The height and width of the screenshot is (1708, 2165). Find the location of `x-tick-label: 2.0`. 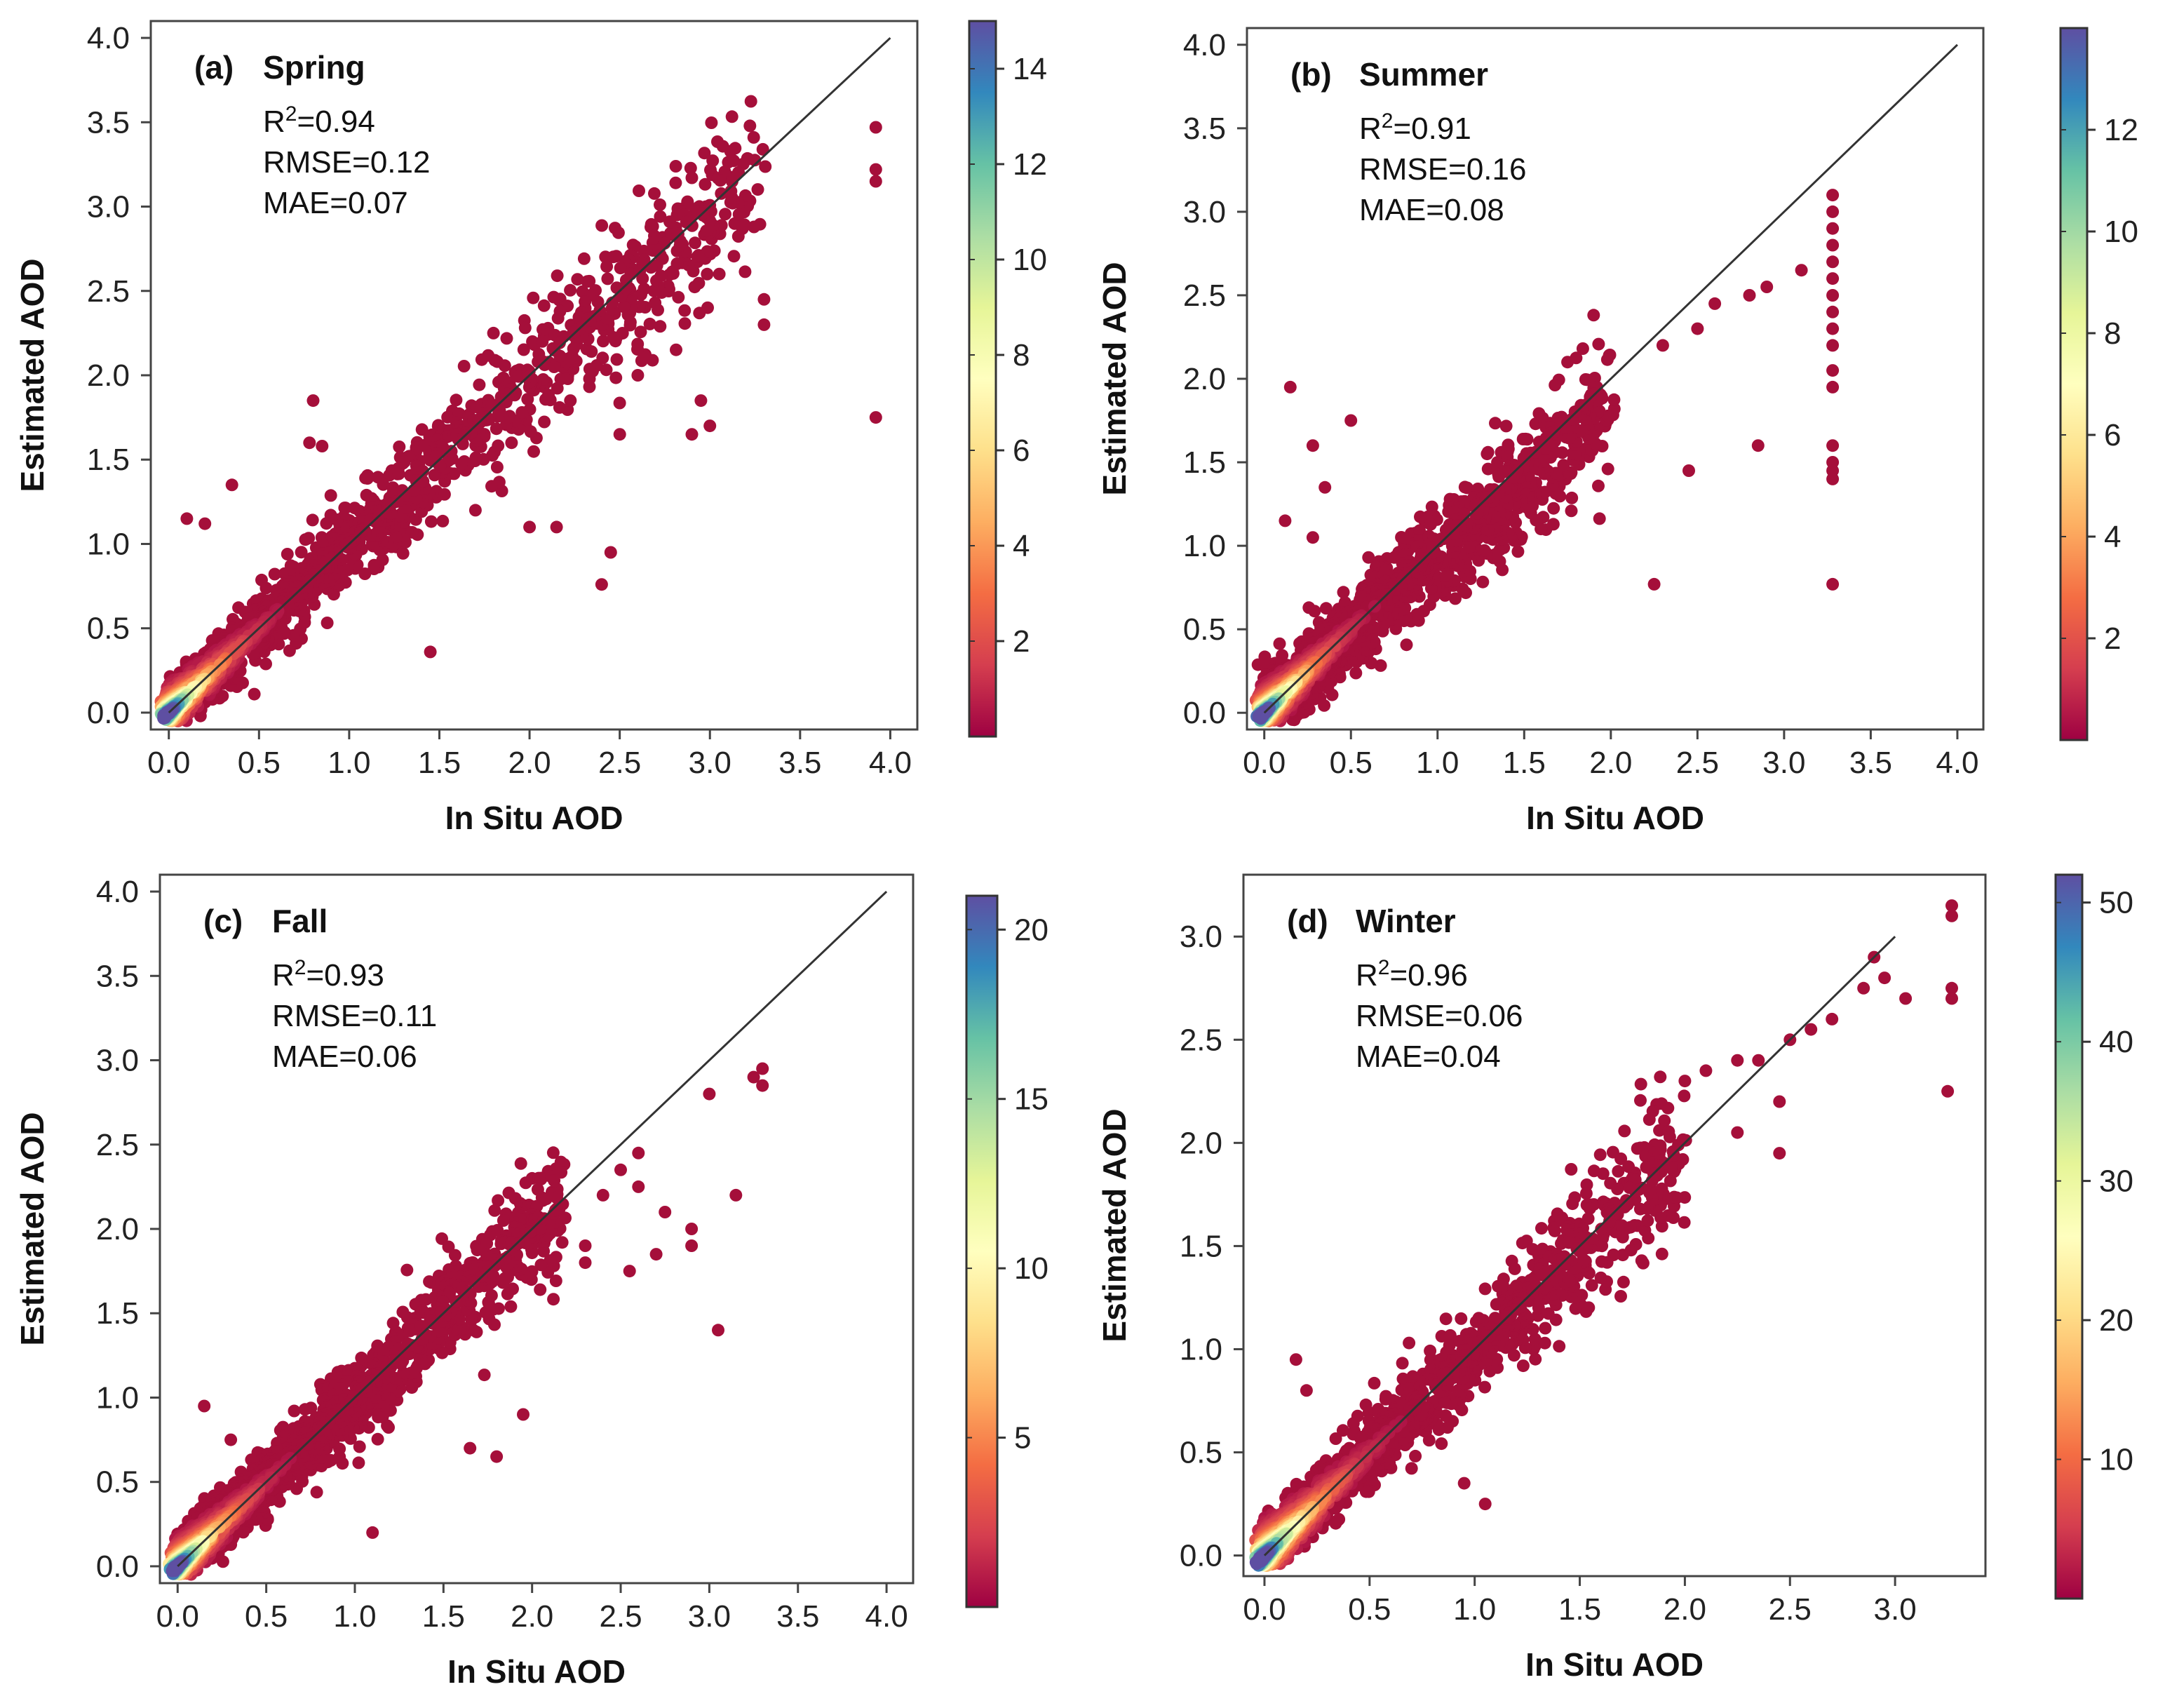

x-tick-label: 2.0 is located at coordinates (1610, 763).